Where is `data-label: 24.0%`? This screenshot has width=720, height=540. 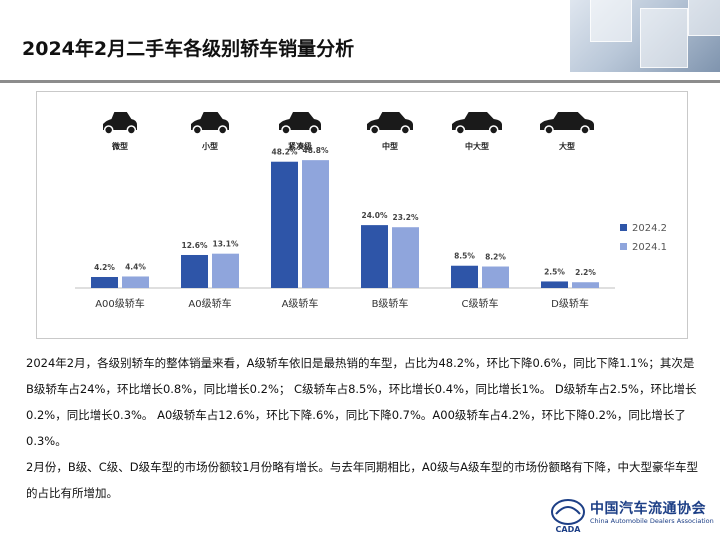
data-label: 24.0% is located at coordinates (374, 215).